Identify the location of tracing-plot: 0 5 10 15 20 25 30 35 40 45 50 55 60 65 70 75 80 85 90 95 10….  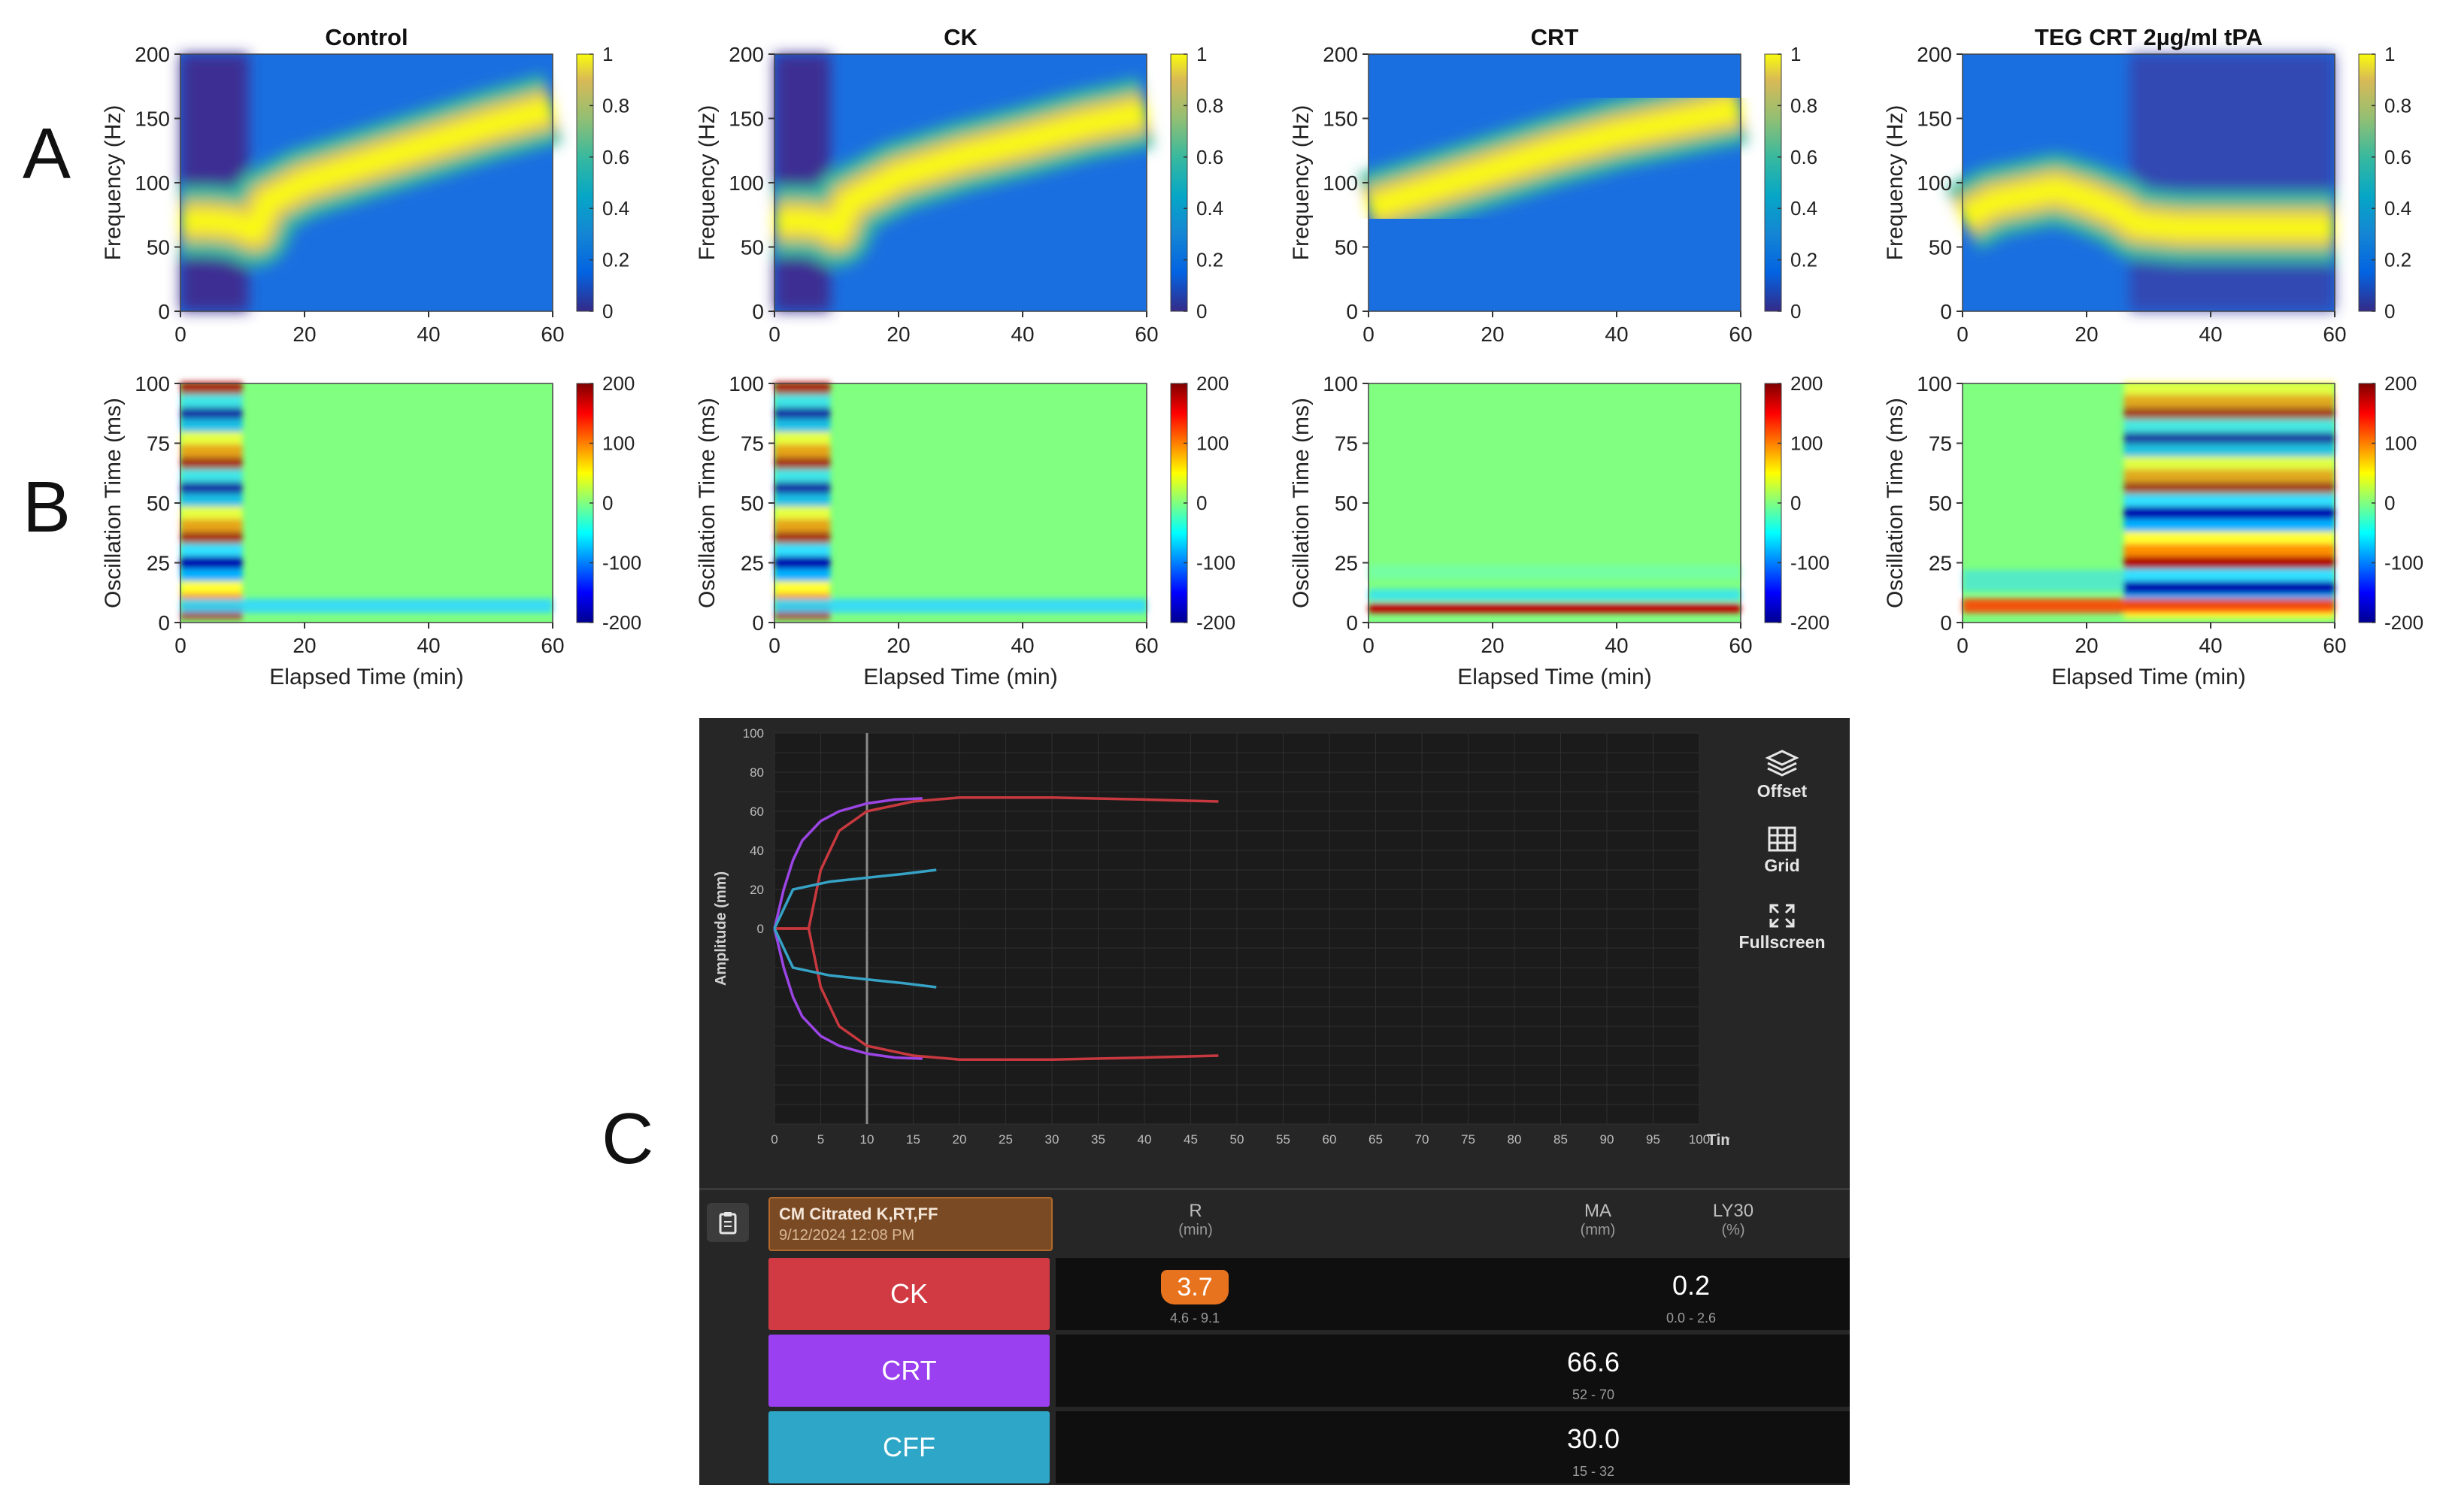
(1221, 937).